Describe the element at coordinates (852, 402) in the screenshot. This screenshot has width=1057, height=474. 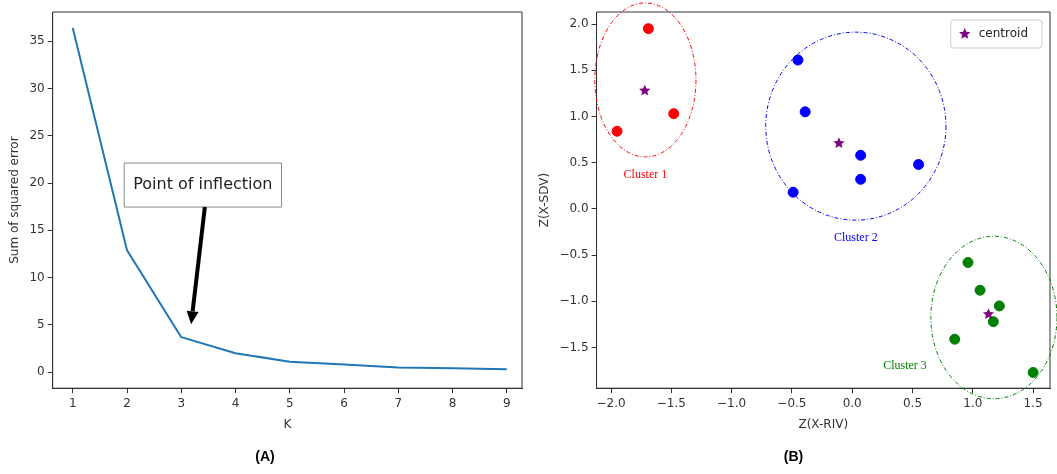
I see `x-tick-label: 0.0` at that location.